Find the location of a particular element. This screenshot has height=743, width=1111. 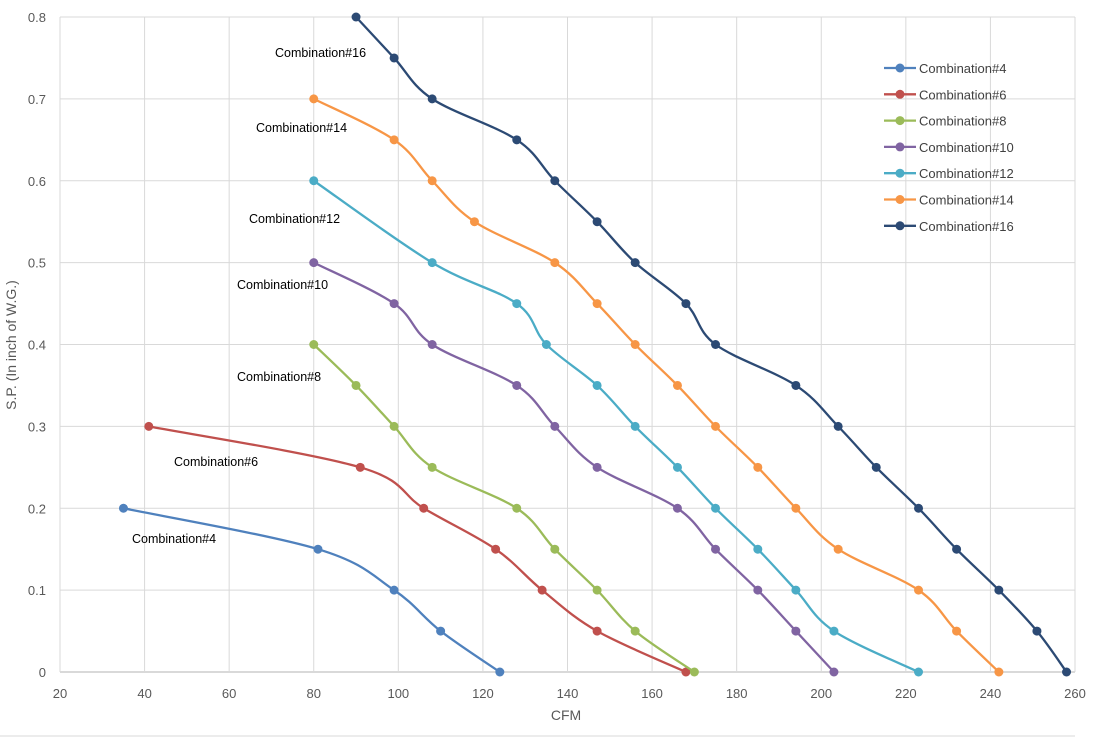

y-tick-label: 0.8 is located at coordinates (37, 17).